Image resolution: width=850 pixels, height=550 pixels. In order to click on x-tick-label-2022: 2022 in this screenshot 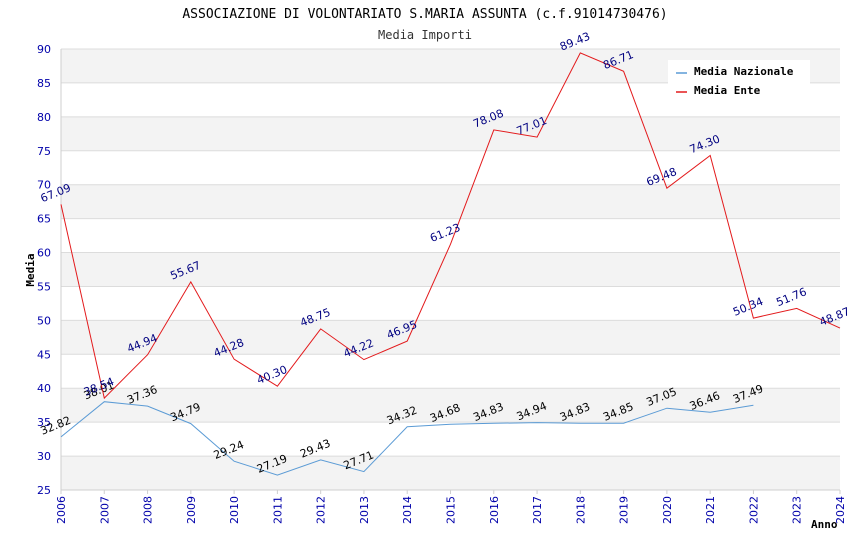, I will do `click(753, 510)`.